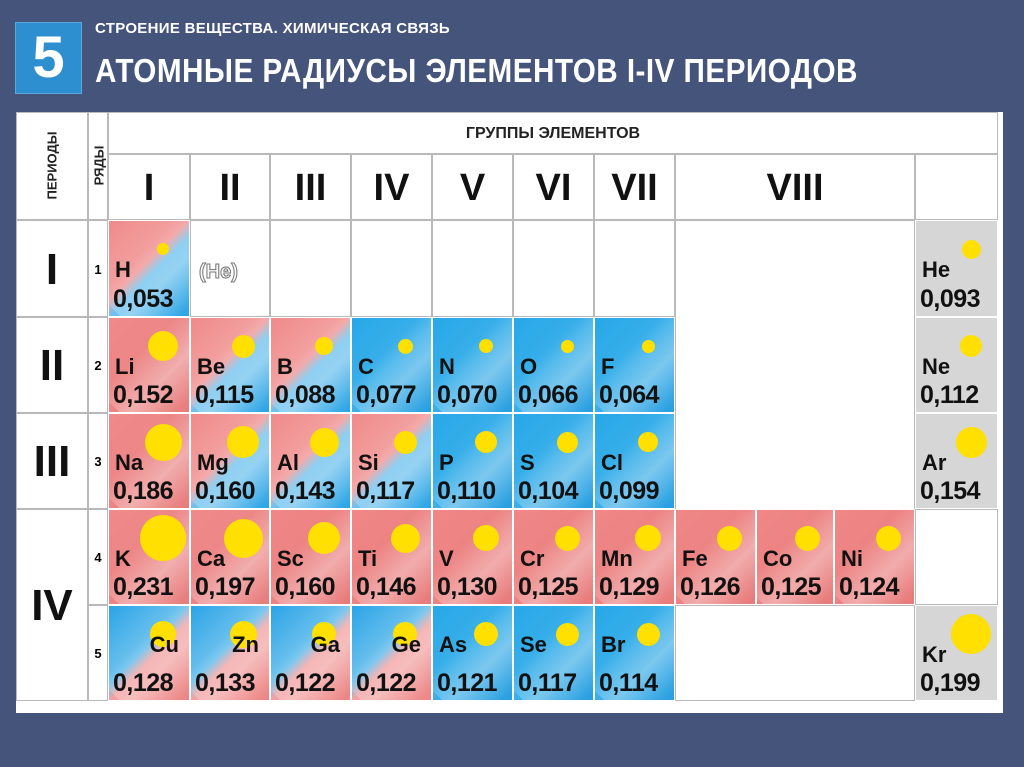 Image resolution: width=1024 pixels, height=767 pixels. I want to click on period-1: I, so click(52, 268).